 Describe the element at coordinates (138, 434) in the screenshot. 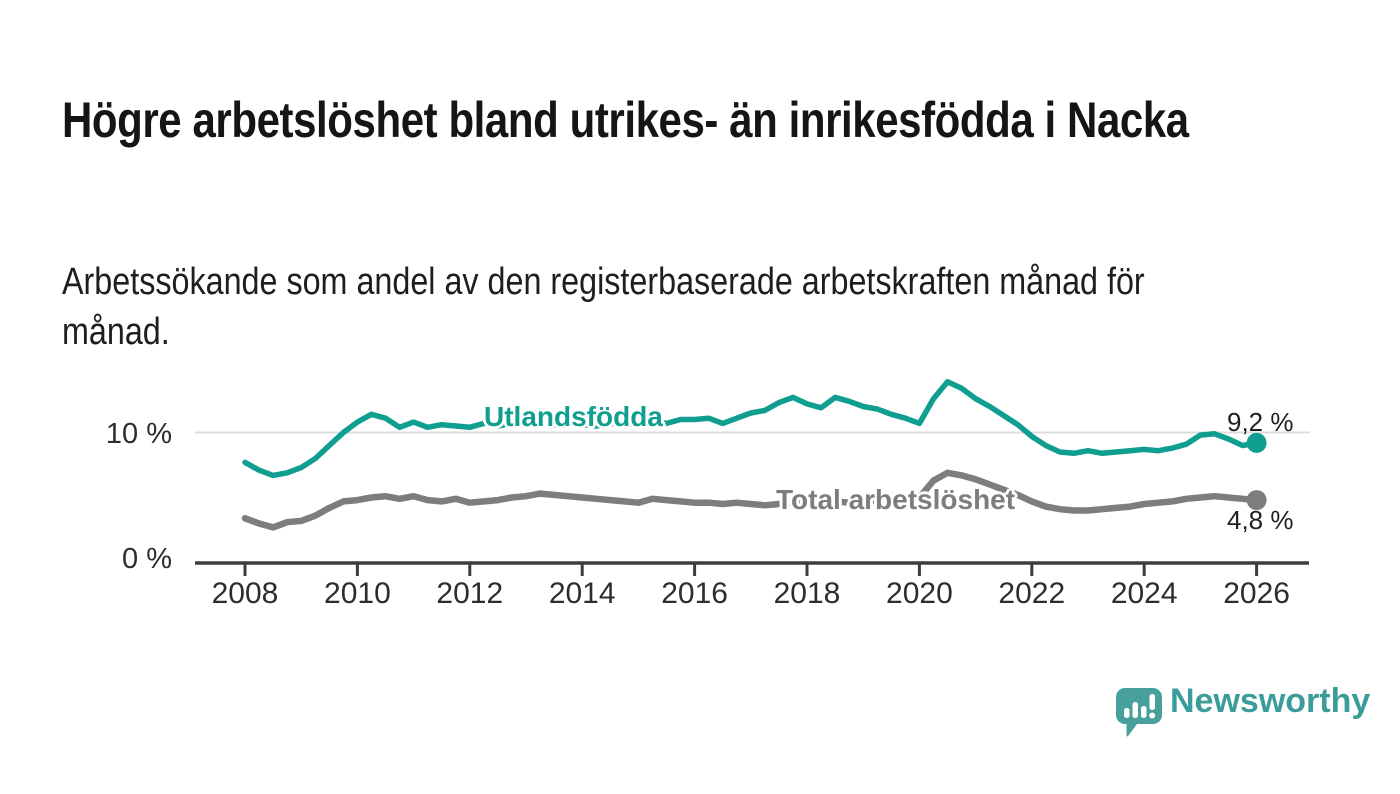

I see `y-tick-label-10: 10 %` at that location.